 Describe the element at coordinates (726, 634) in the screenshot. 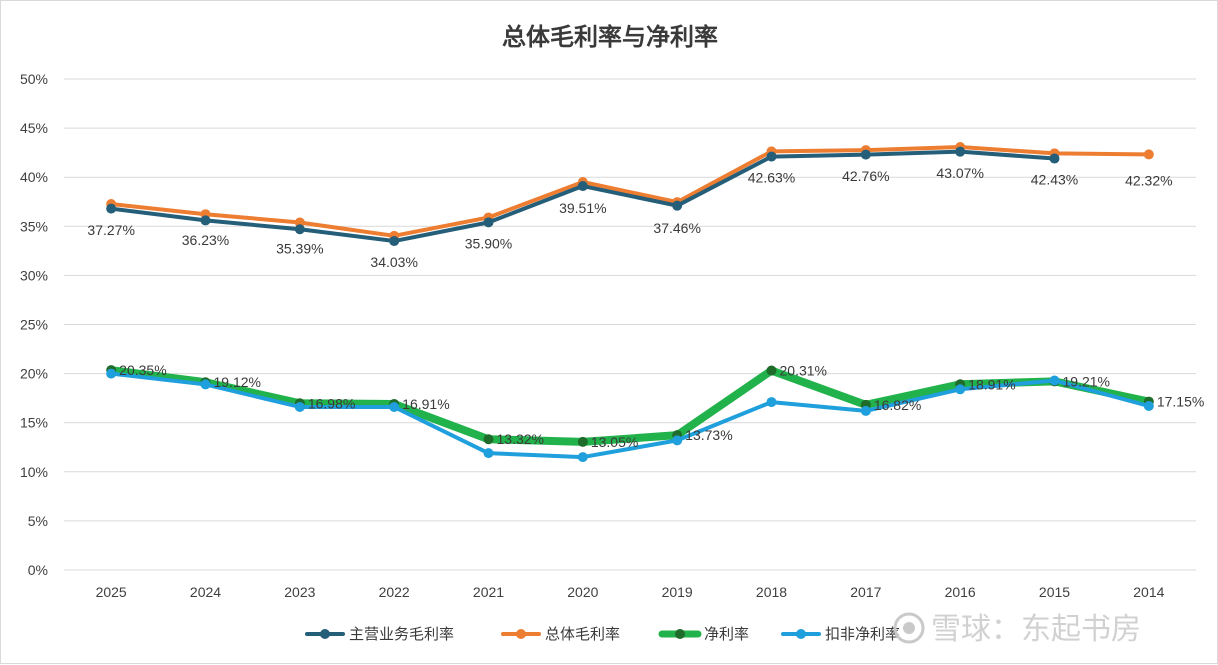

I see `legend-label: 净利率` at that location.